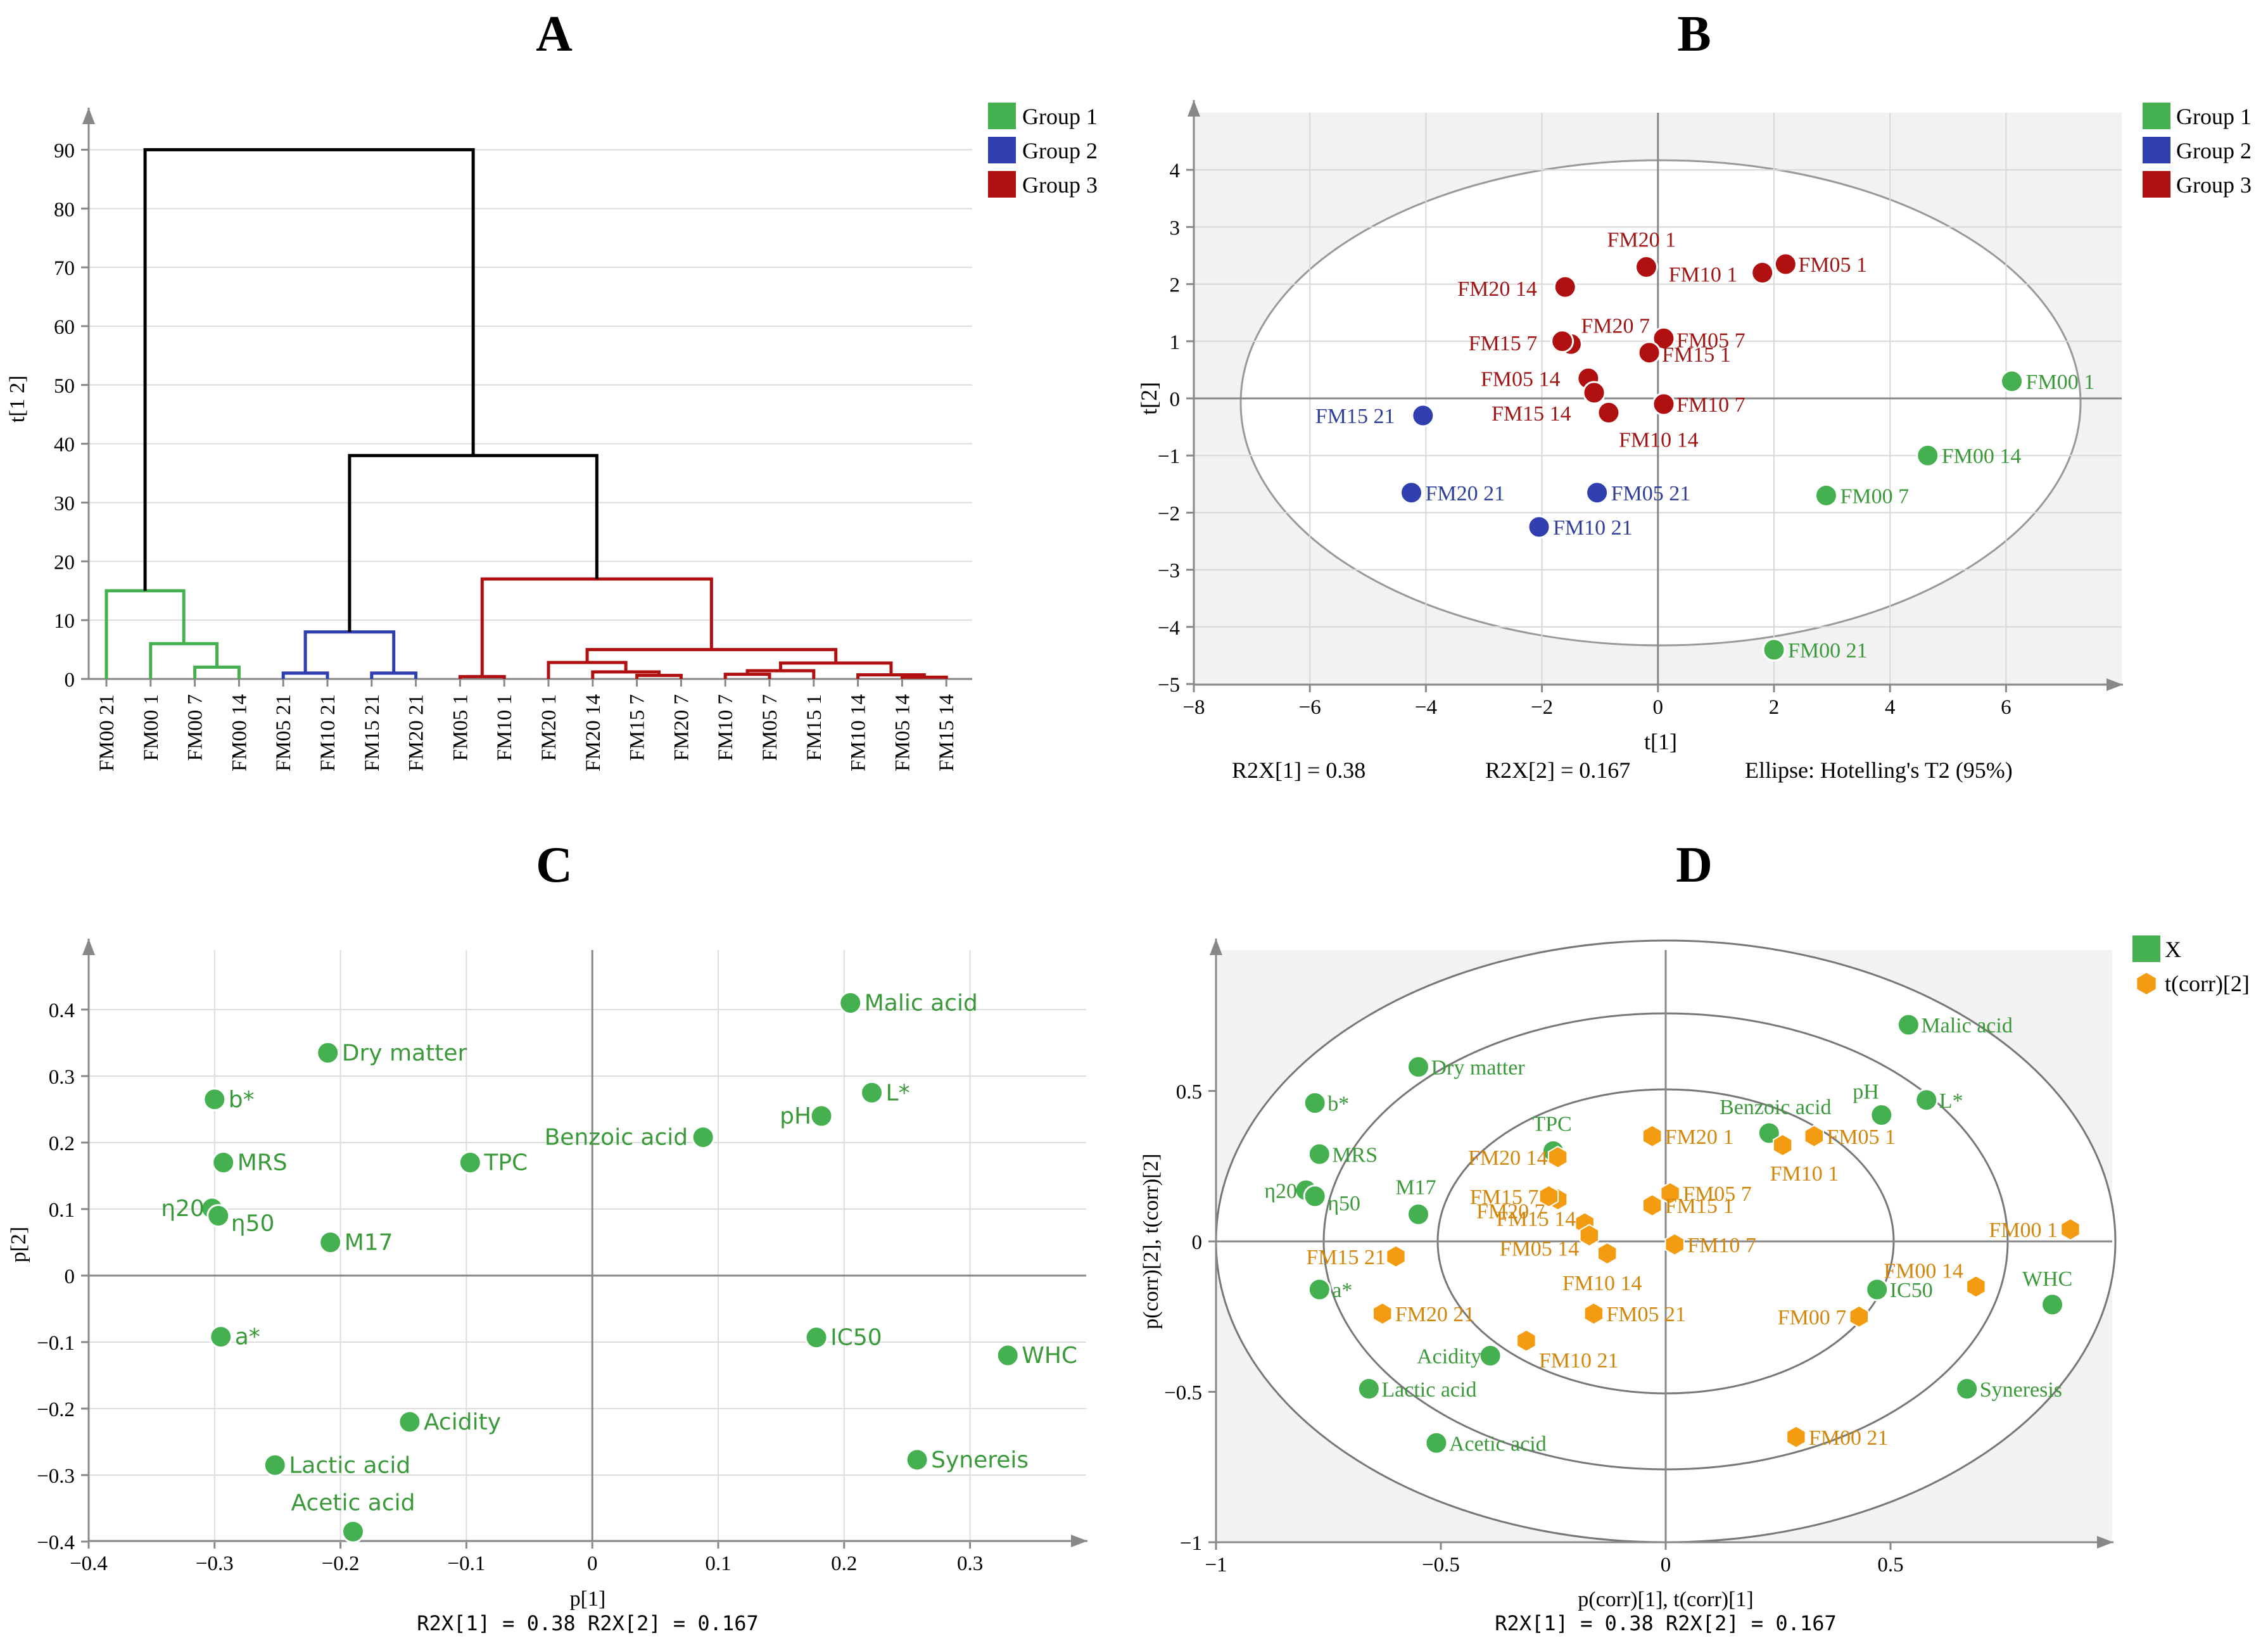 Image resolution: width=2268 pixels, height=1648 pixels. I want to click on leaf-label: FM20 1, so click(549, 727).